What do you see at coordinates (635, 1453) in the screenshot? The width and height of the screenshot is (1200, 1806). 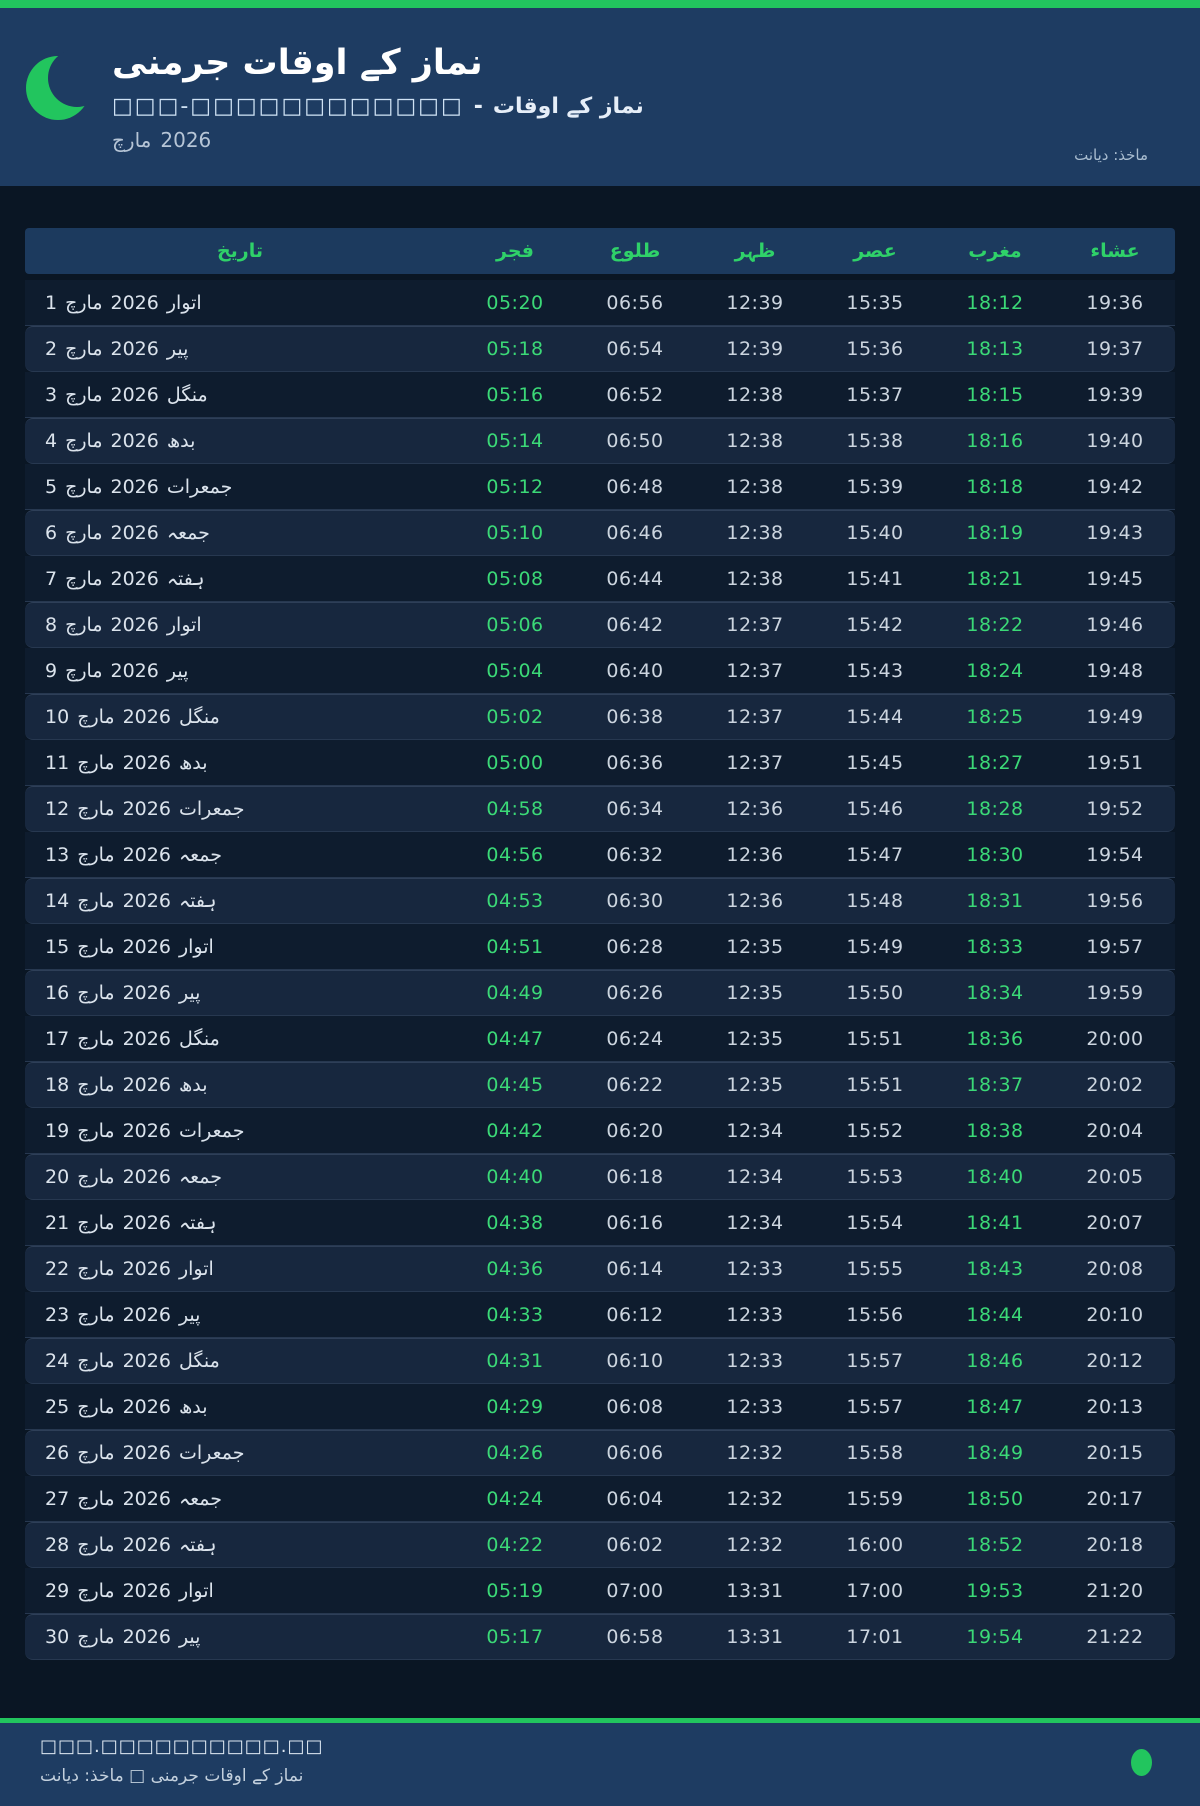 I see `sunrise-time: 06:06` at bounding box center [635, 1453].